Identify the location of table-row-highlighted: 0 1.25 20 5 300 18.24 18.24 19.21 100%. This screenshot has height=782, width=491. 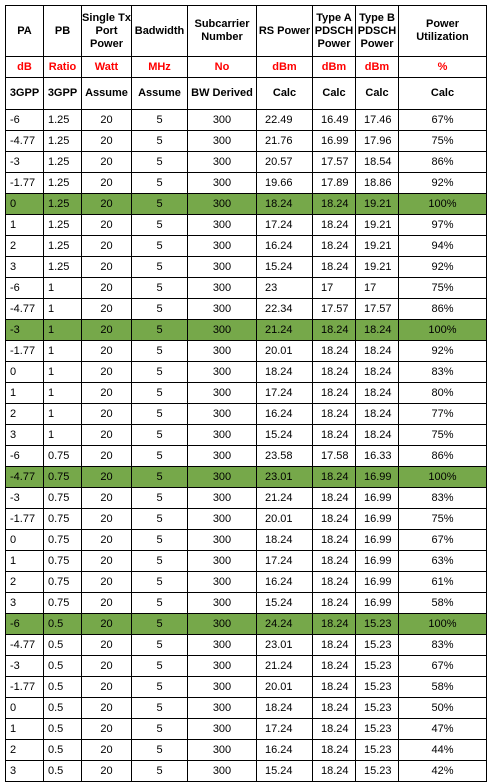
(246, 204).